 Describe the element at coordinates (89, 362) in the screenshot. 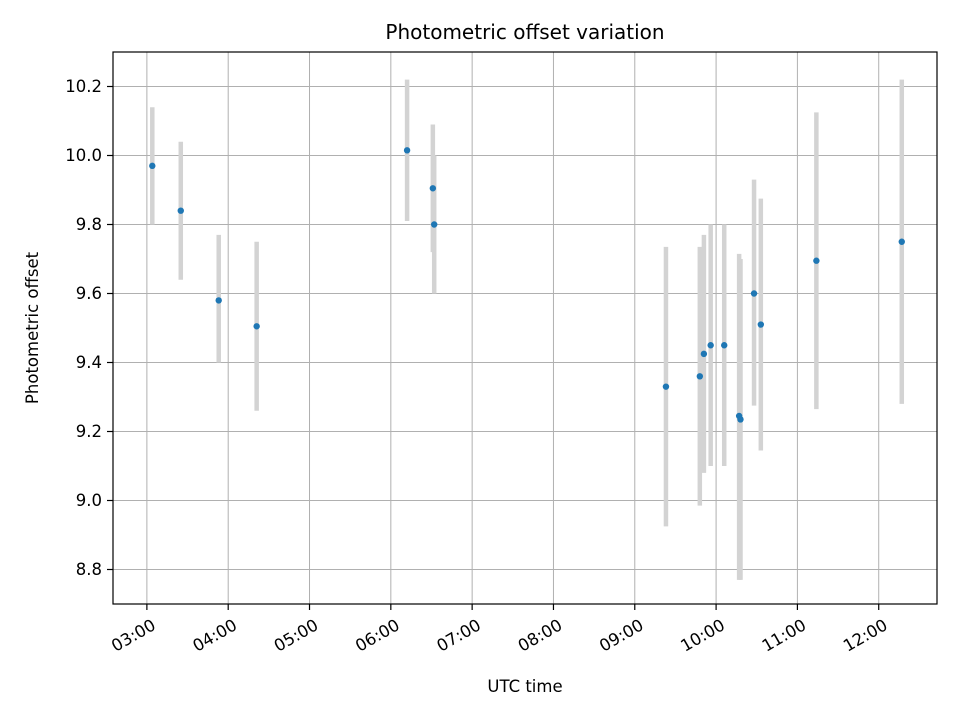

I see `y-tick-label: 9.4` at that location.